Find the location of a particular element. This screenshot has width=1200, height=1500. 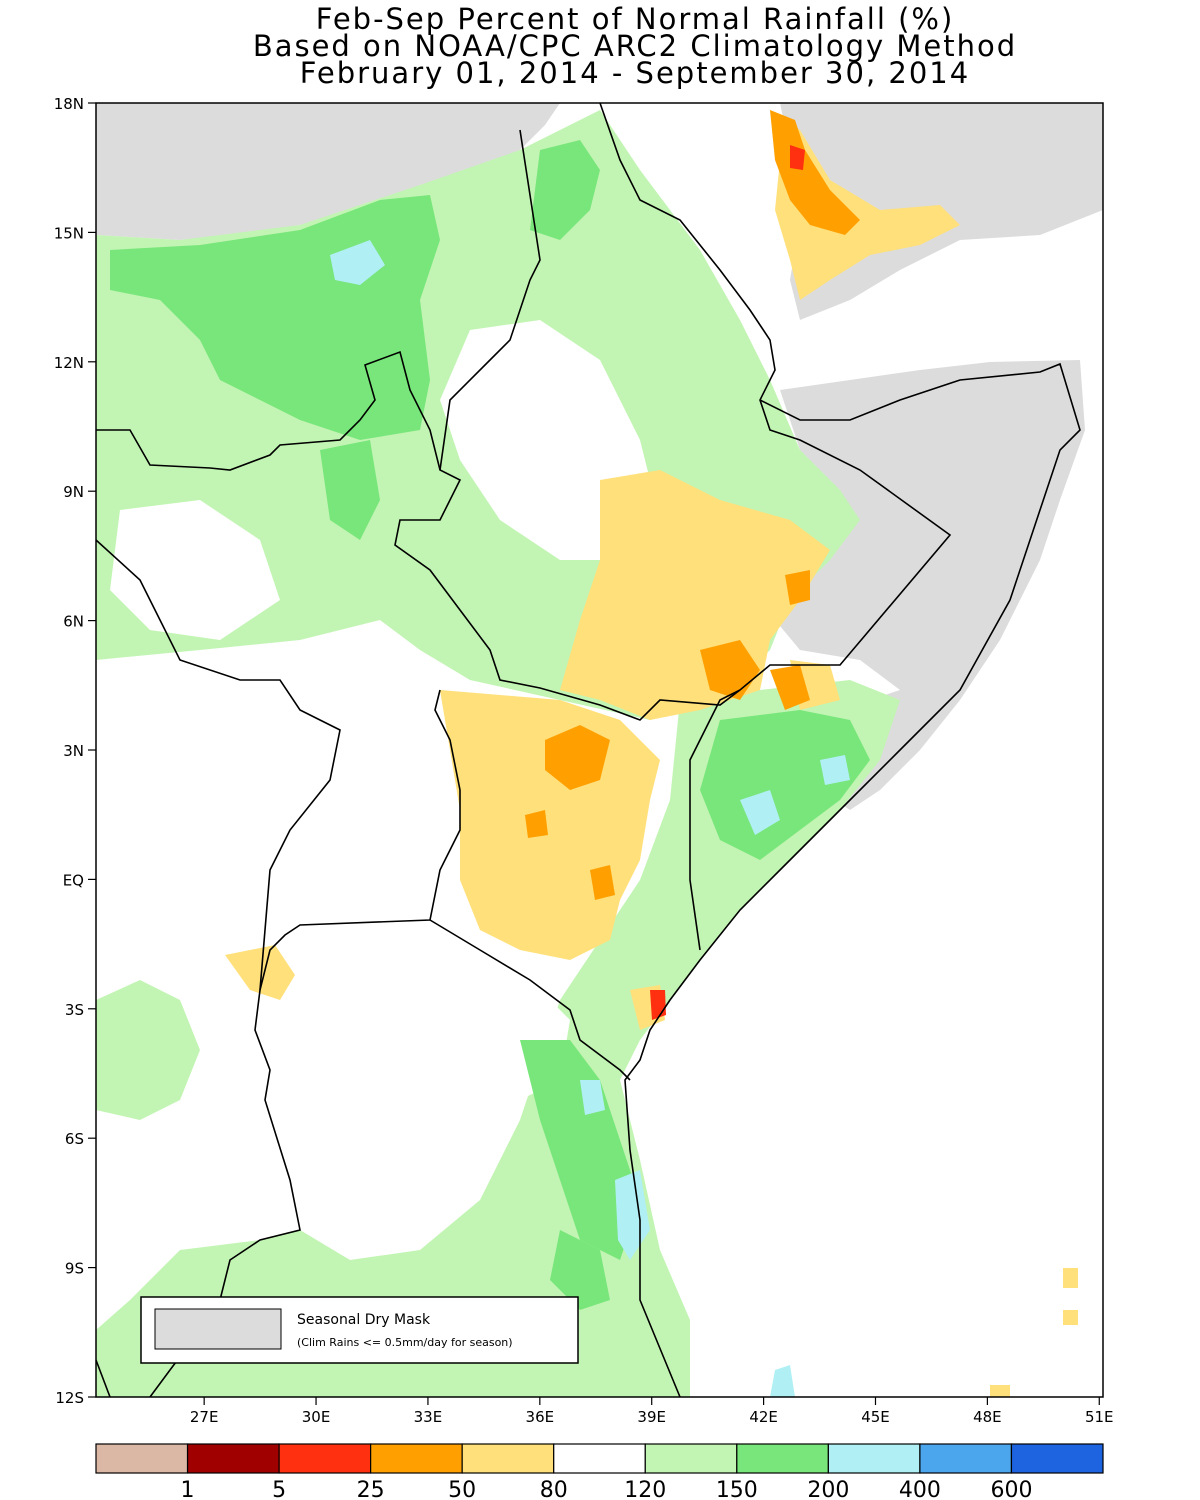

colorbar-label: 120 is located at coordinates (645, 1489).